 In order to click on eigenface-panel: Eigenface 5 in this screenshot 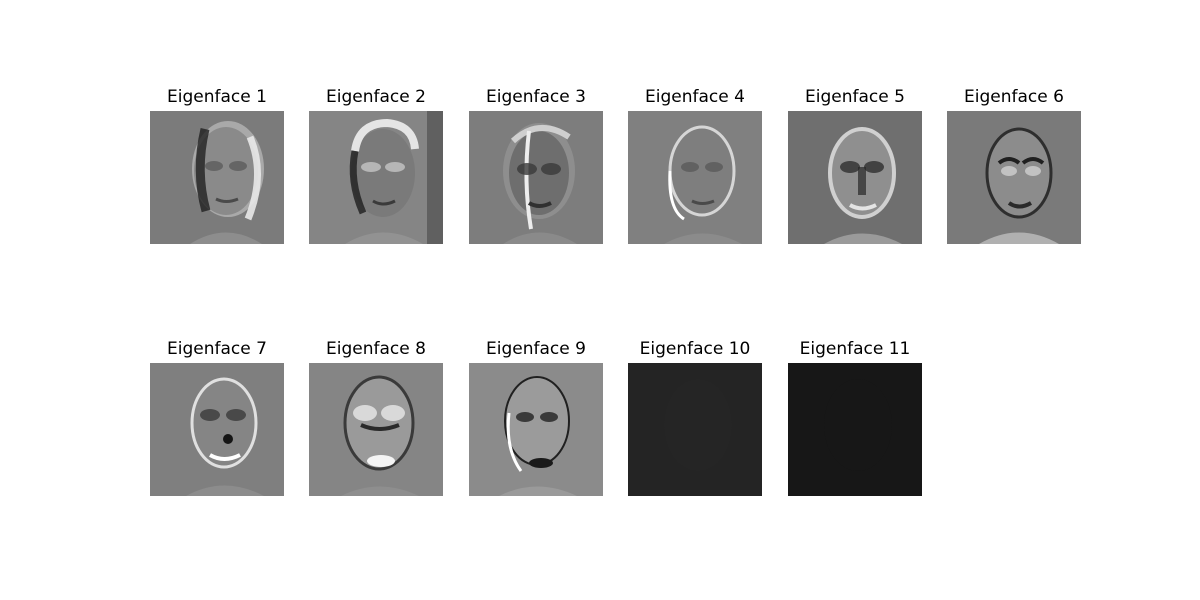, I will do `click(855, 165)`.